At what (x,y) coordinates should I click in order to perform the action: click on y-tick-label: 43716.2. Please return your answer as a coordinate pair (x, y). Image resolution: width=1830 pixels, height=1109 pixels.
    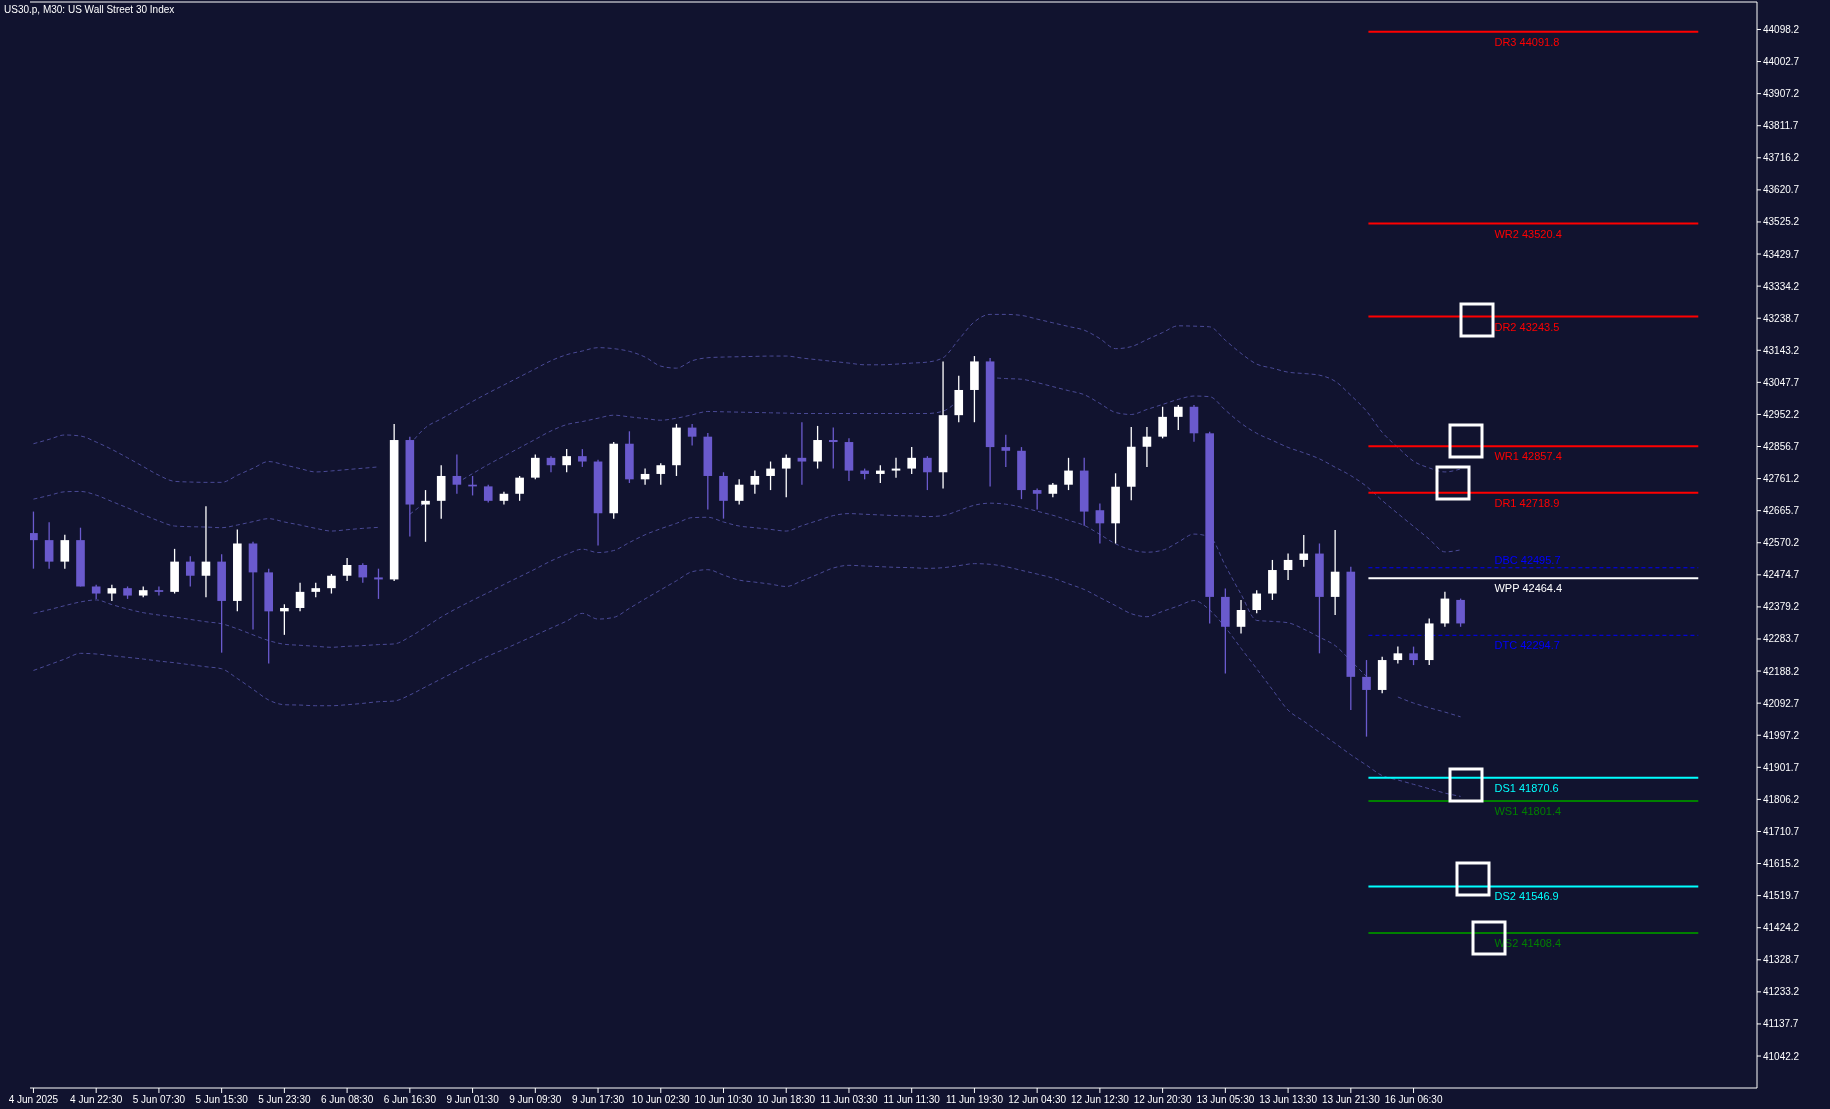
    Looking at the image, I should click on (1781, 158).